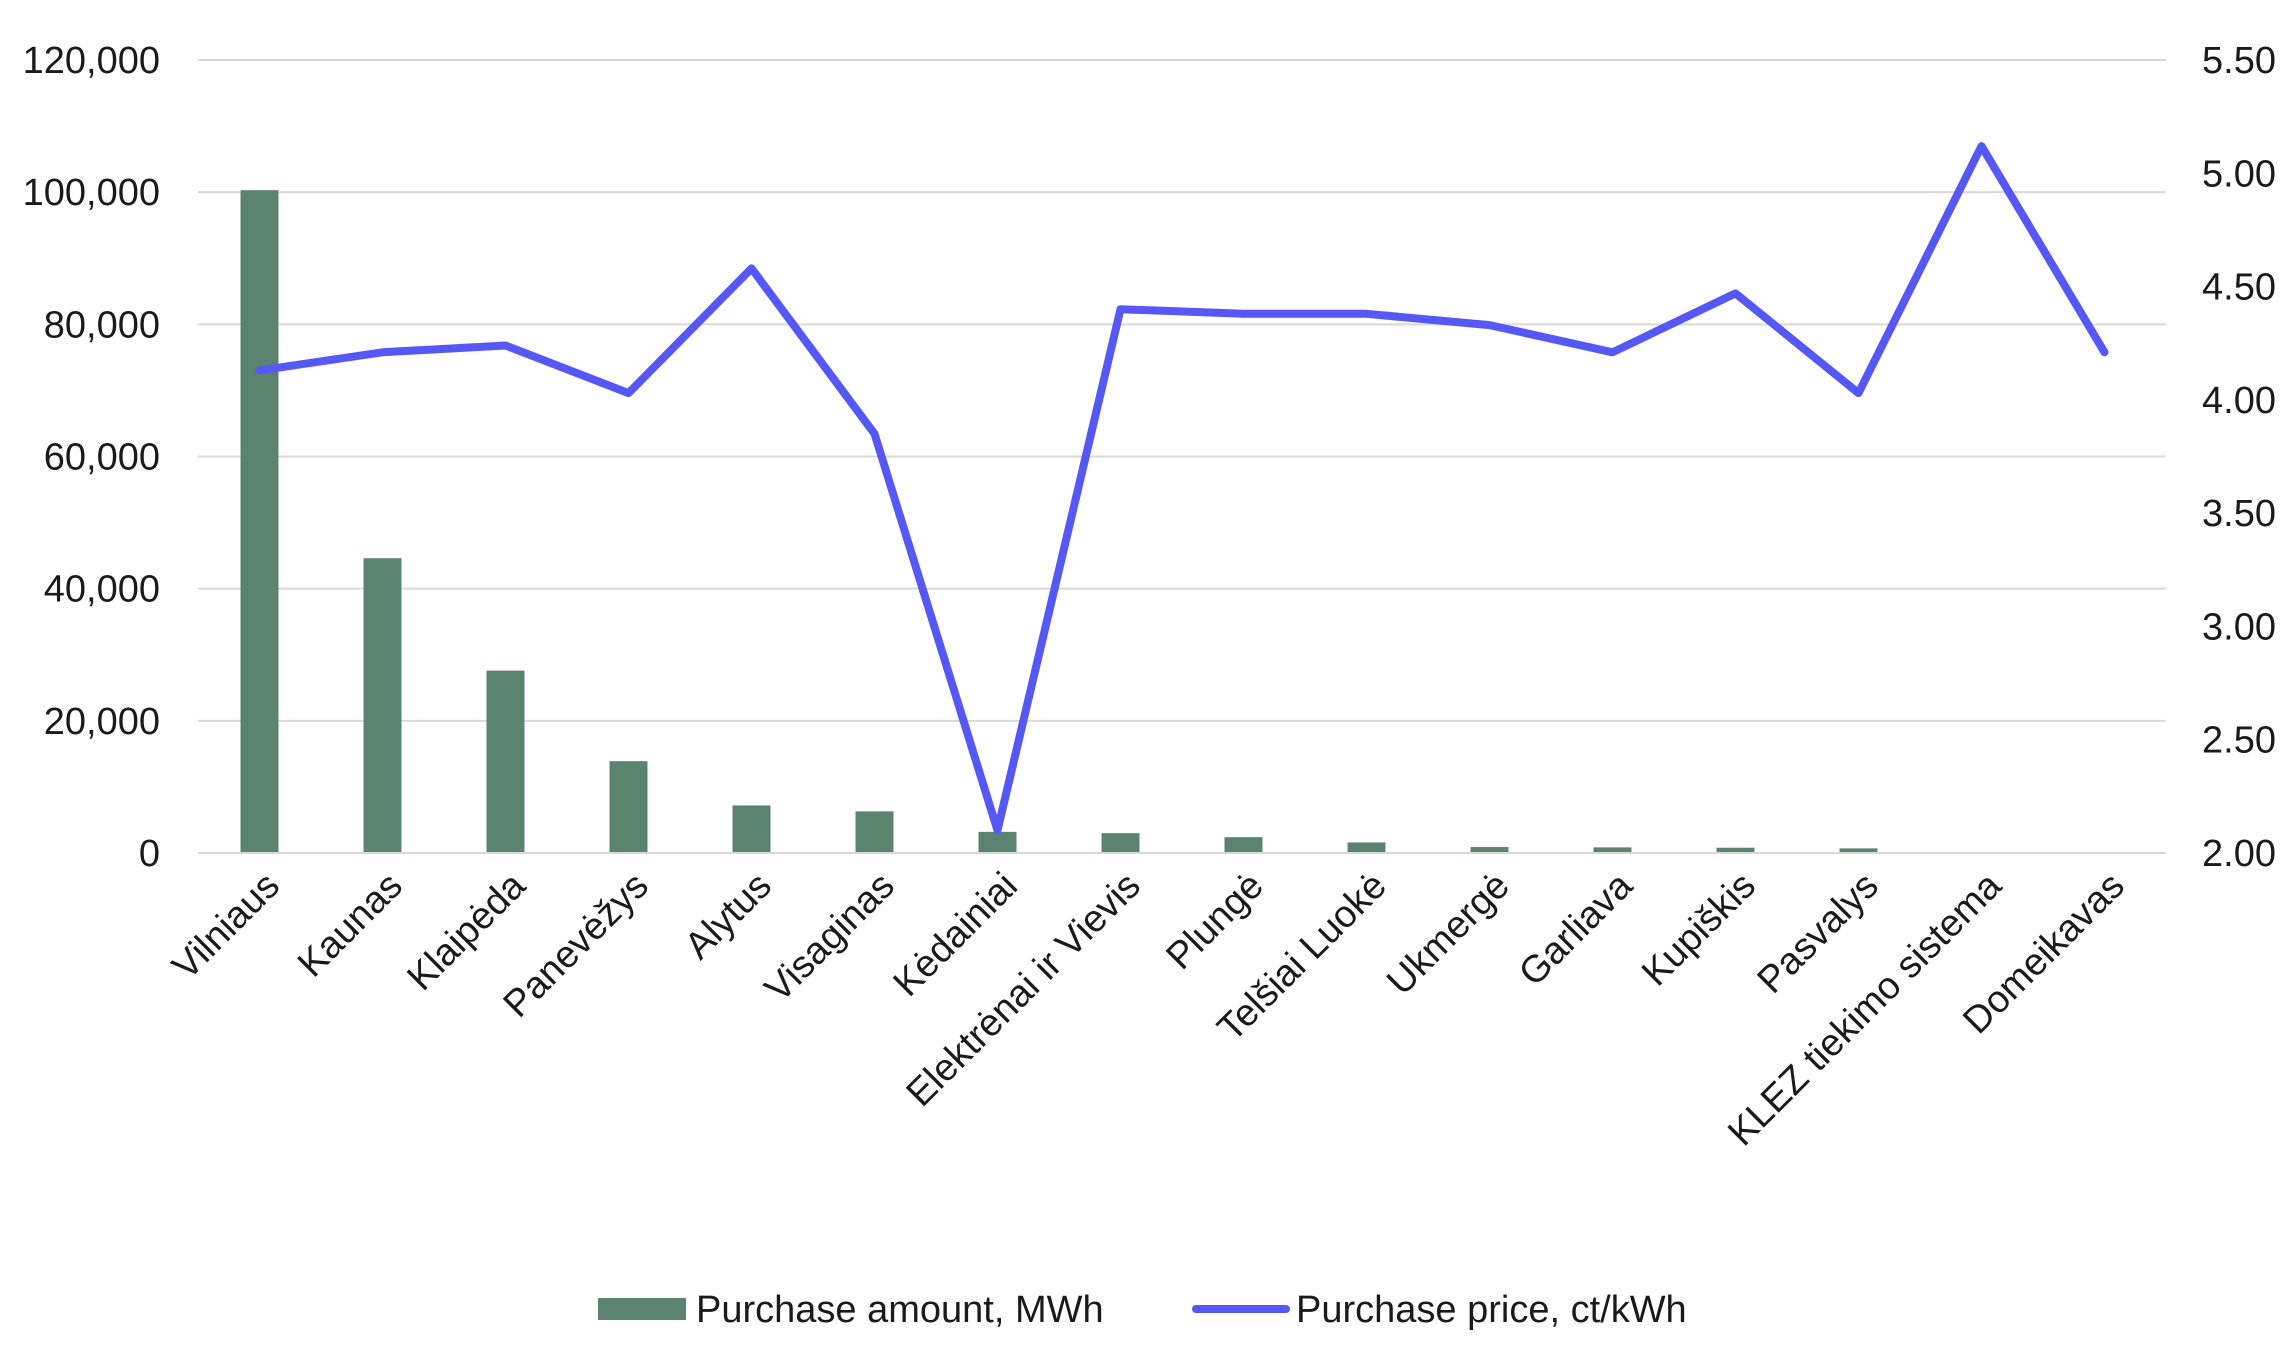  Describe the element at coordinates (2239, 174) in the screenshot. I see `right-tick-label: 5.00` at that location.